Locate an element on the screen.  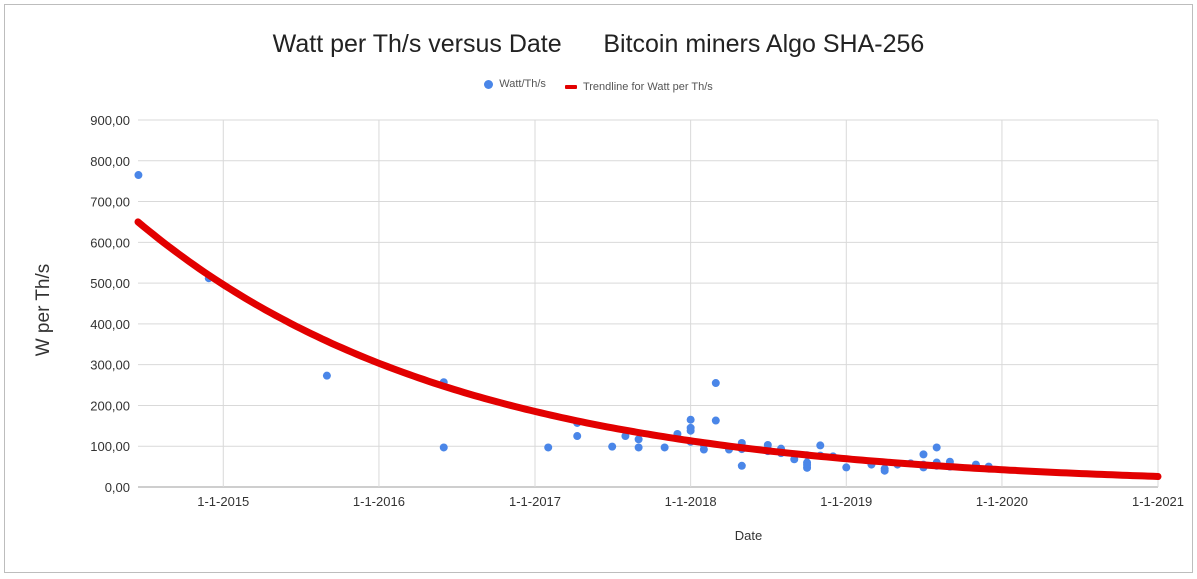
x-tick-label: 1-1-2018 is located at coordinates (691, 501).